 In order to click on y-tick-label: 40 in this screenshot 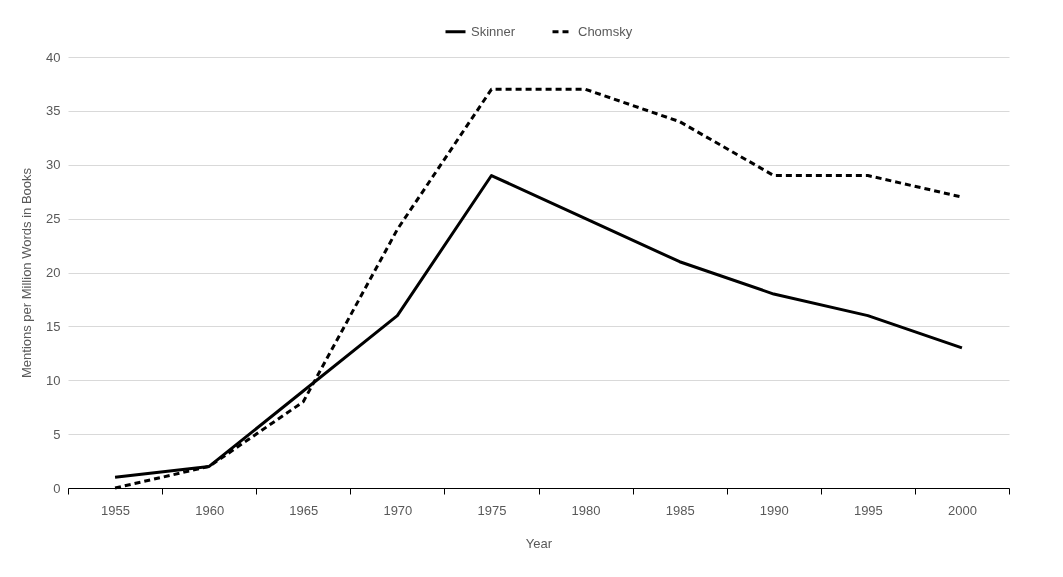, I will do `click(53, 57)`.